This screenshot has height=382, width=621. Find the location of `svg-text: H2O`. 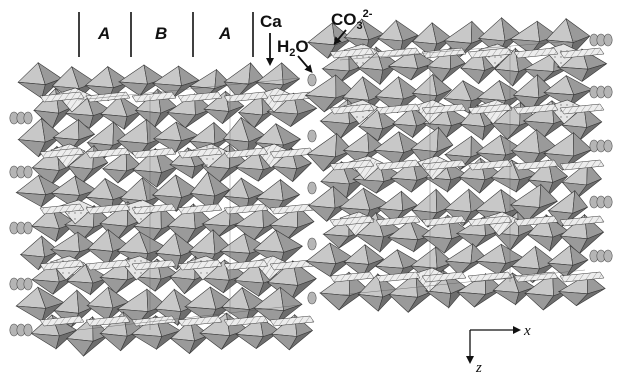

svg-text: H2O is located at coordinates (293, 48).